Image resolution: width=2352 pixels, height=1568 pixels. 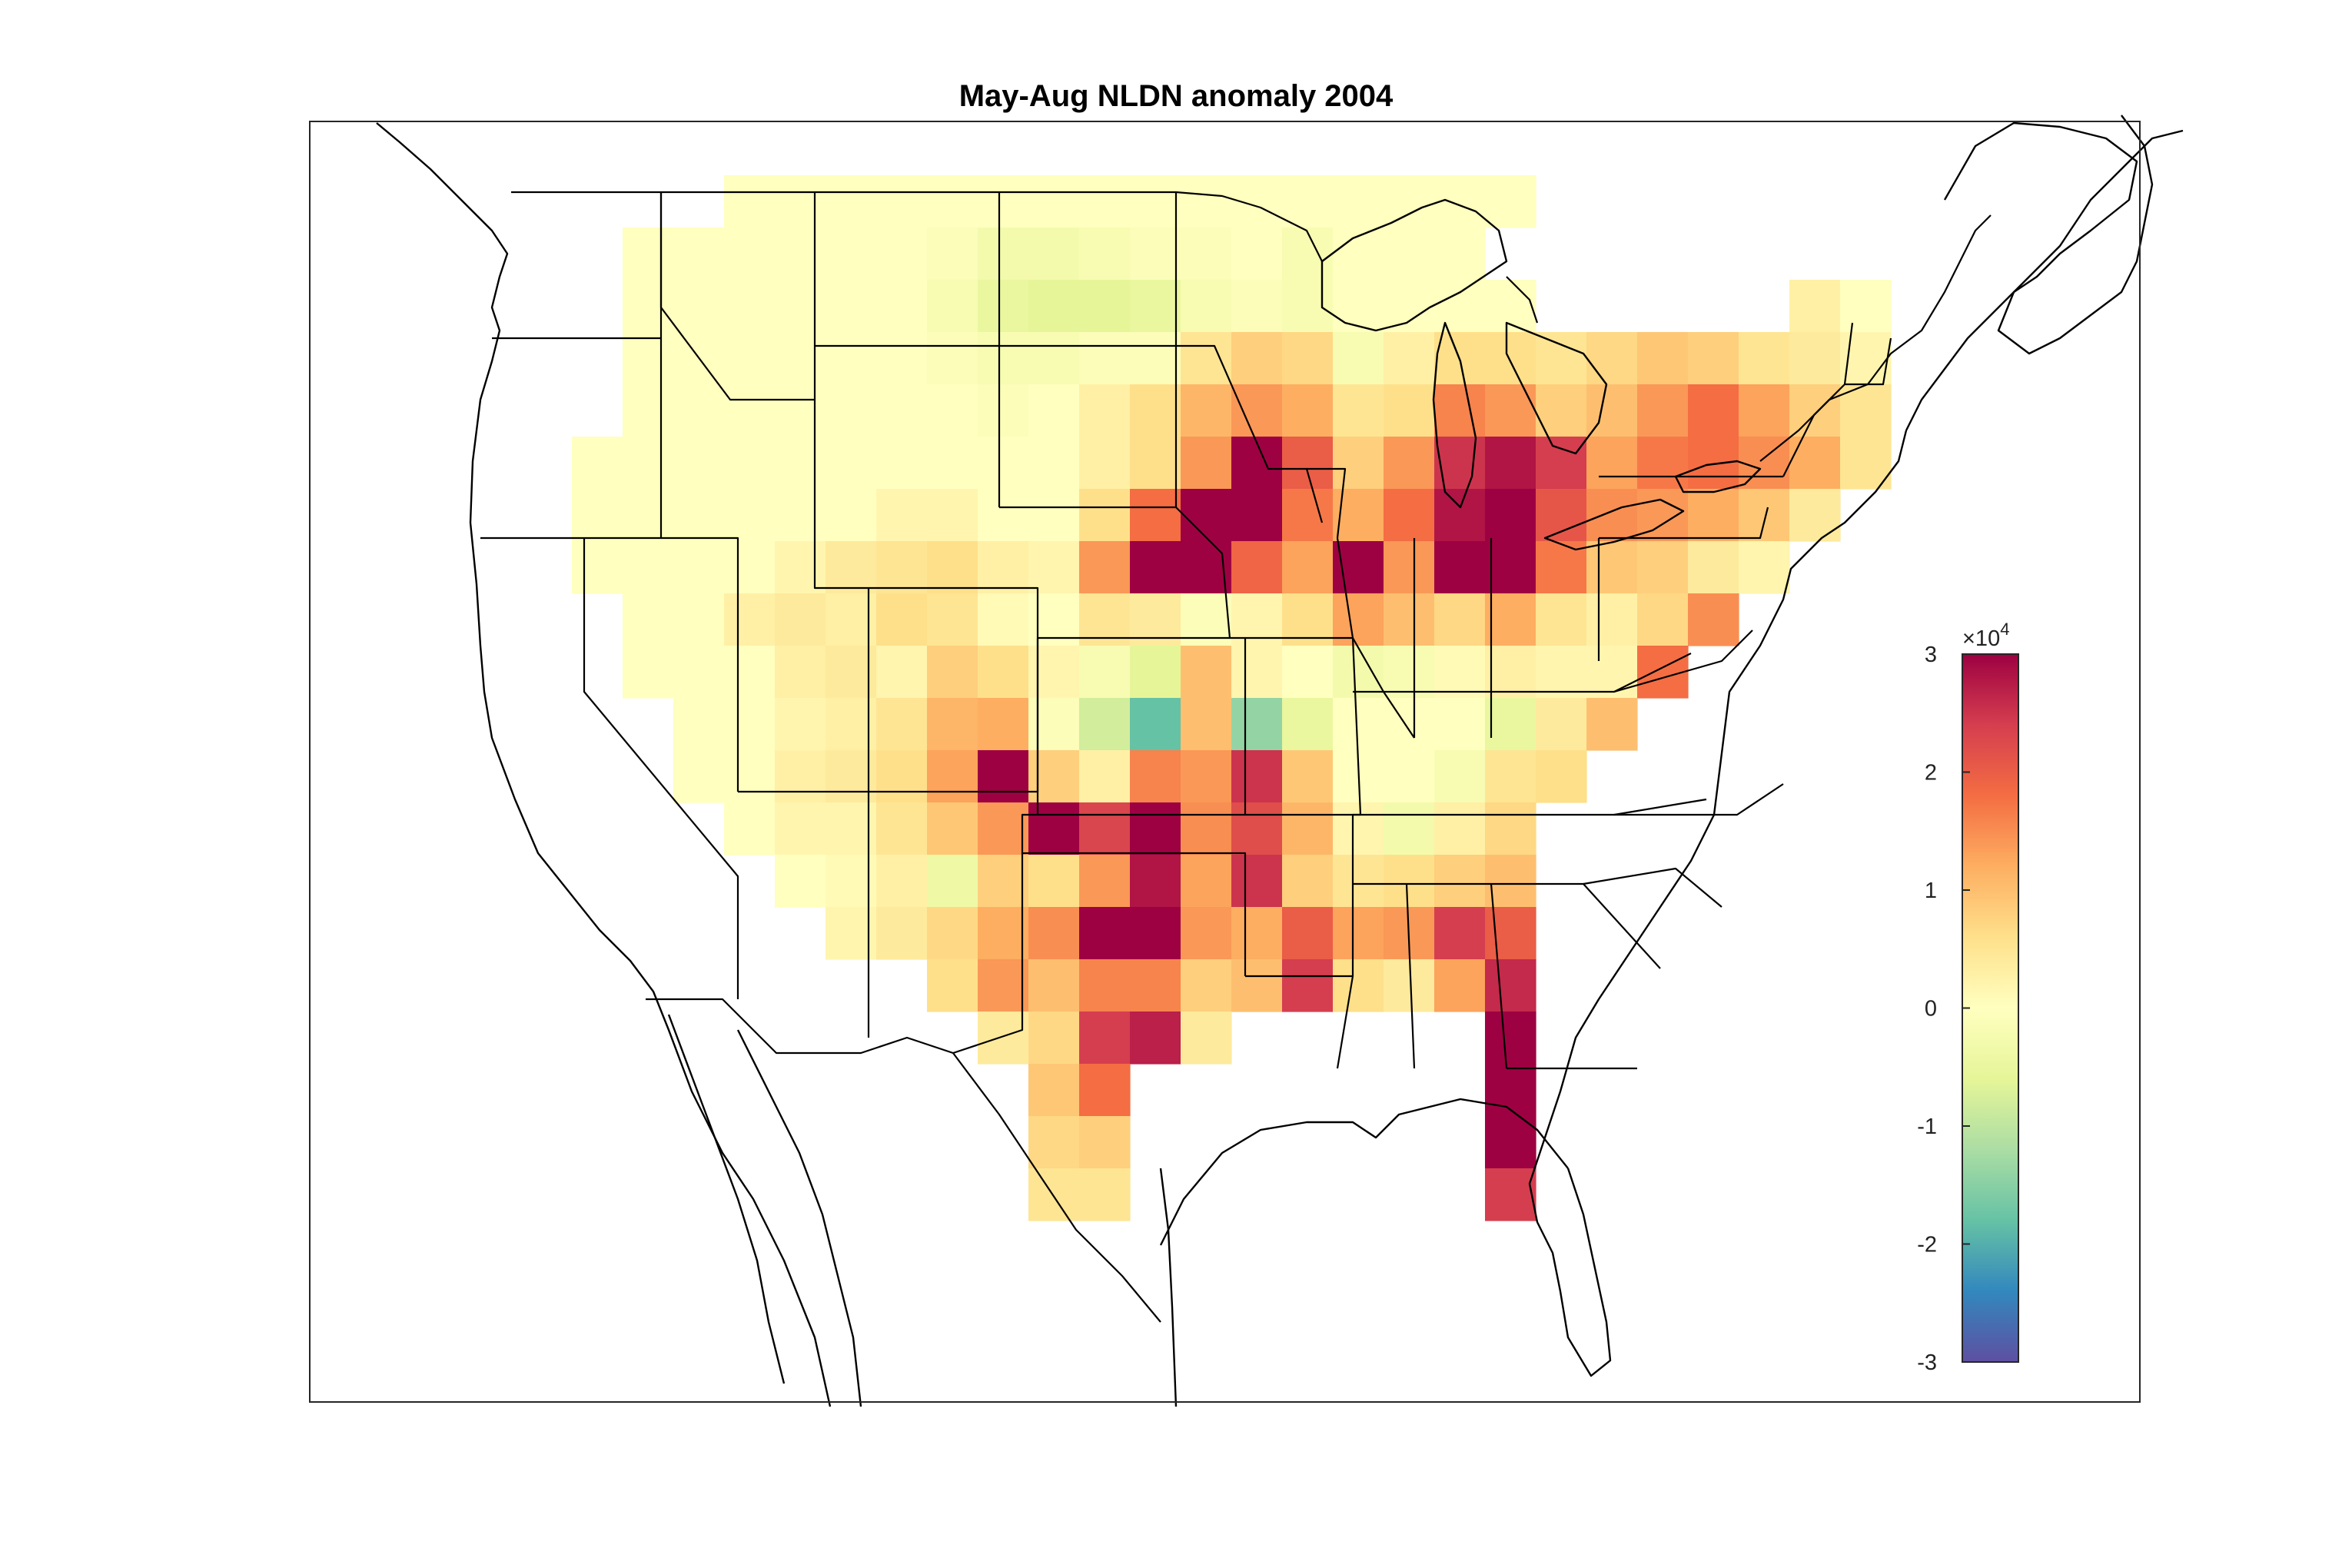 I want to click on colorbar: 3 2 1 0 -1 -2 -3 ×104, so click(x=1968, y=997).